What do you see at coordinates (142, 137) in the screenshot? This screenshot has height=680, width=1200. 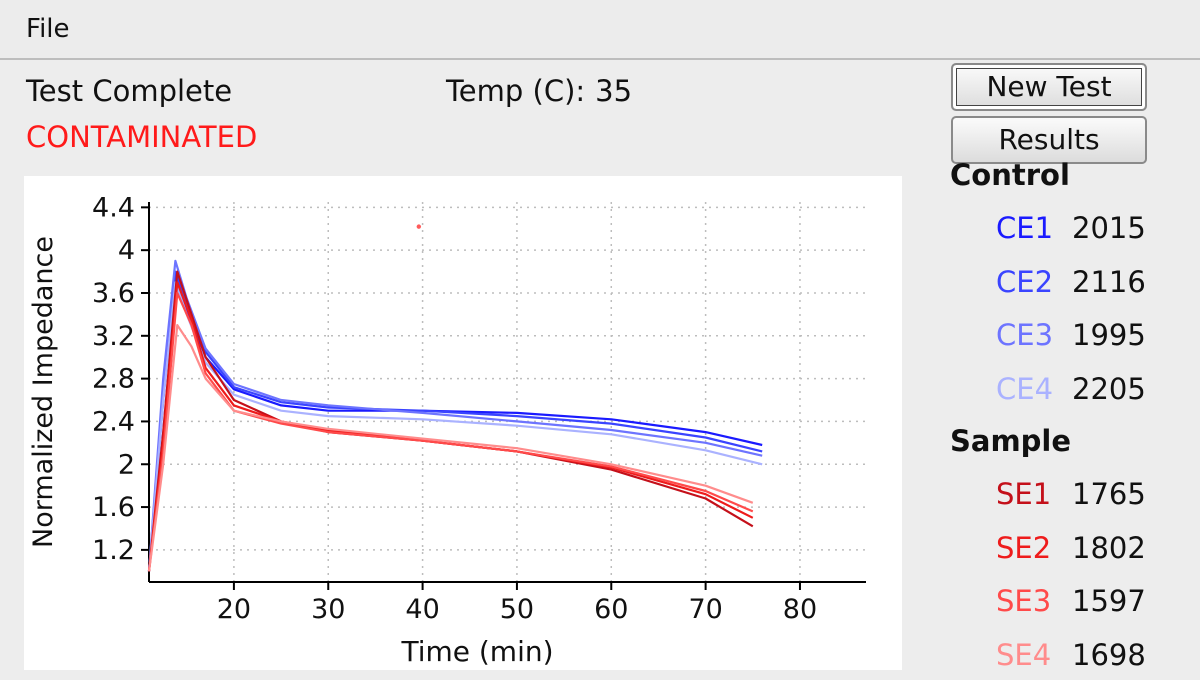 I see `result-status: CONTAMINATED` at bounding box center [142, 137].